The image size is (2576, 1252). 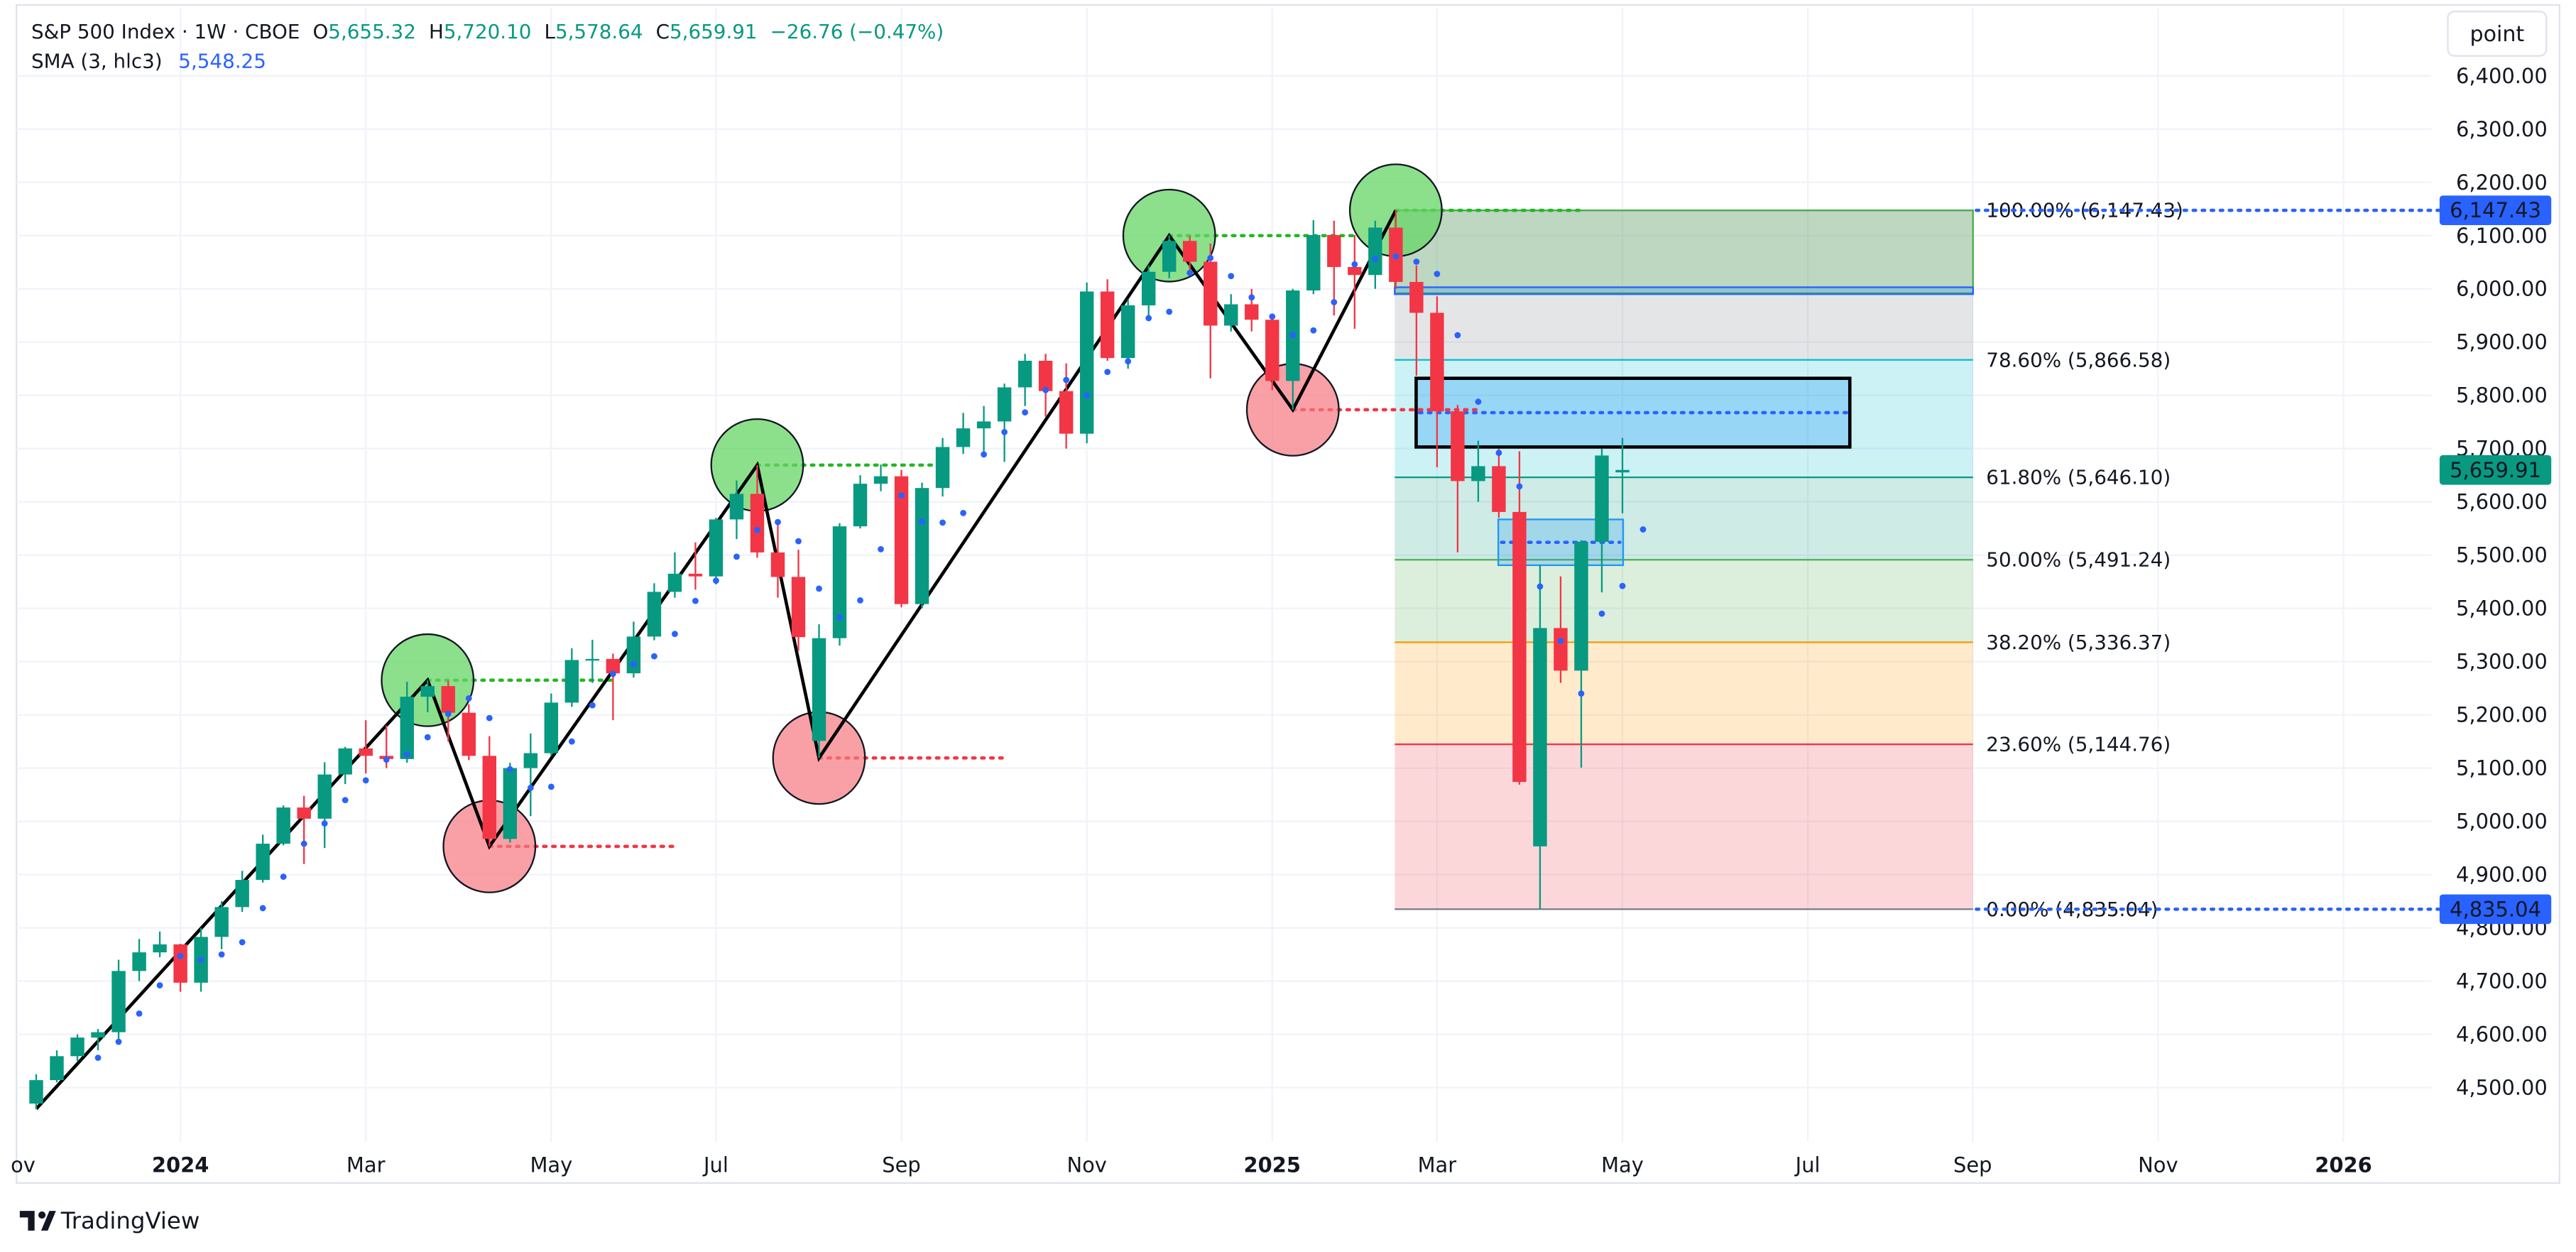 I want to click on y-tick-label: 5,600.00, so click(x=2502, y=502).